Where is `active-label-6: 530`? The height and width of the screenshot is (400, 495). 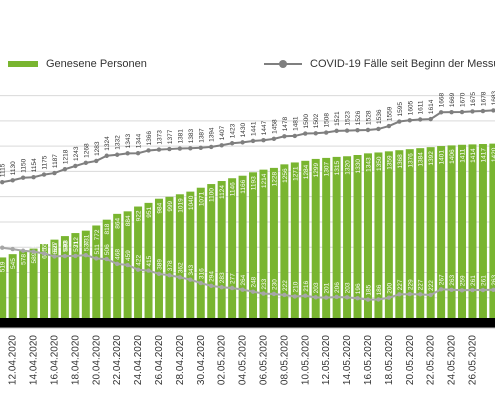 active-label-6: 530 is located at coordinates (65, 246).